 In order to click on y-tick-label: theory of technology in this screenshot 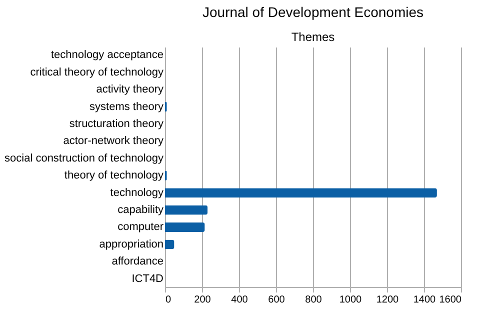, I will do `click(114, 176)`.